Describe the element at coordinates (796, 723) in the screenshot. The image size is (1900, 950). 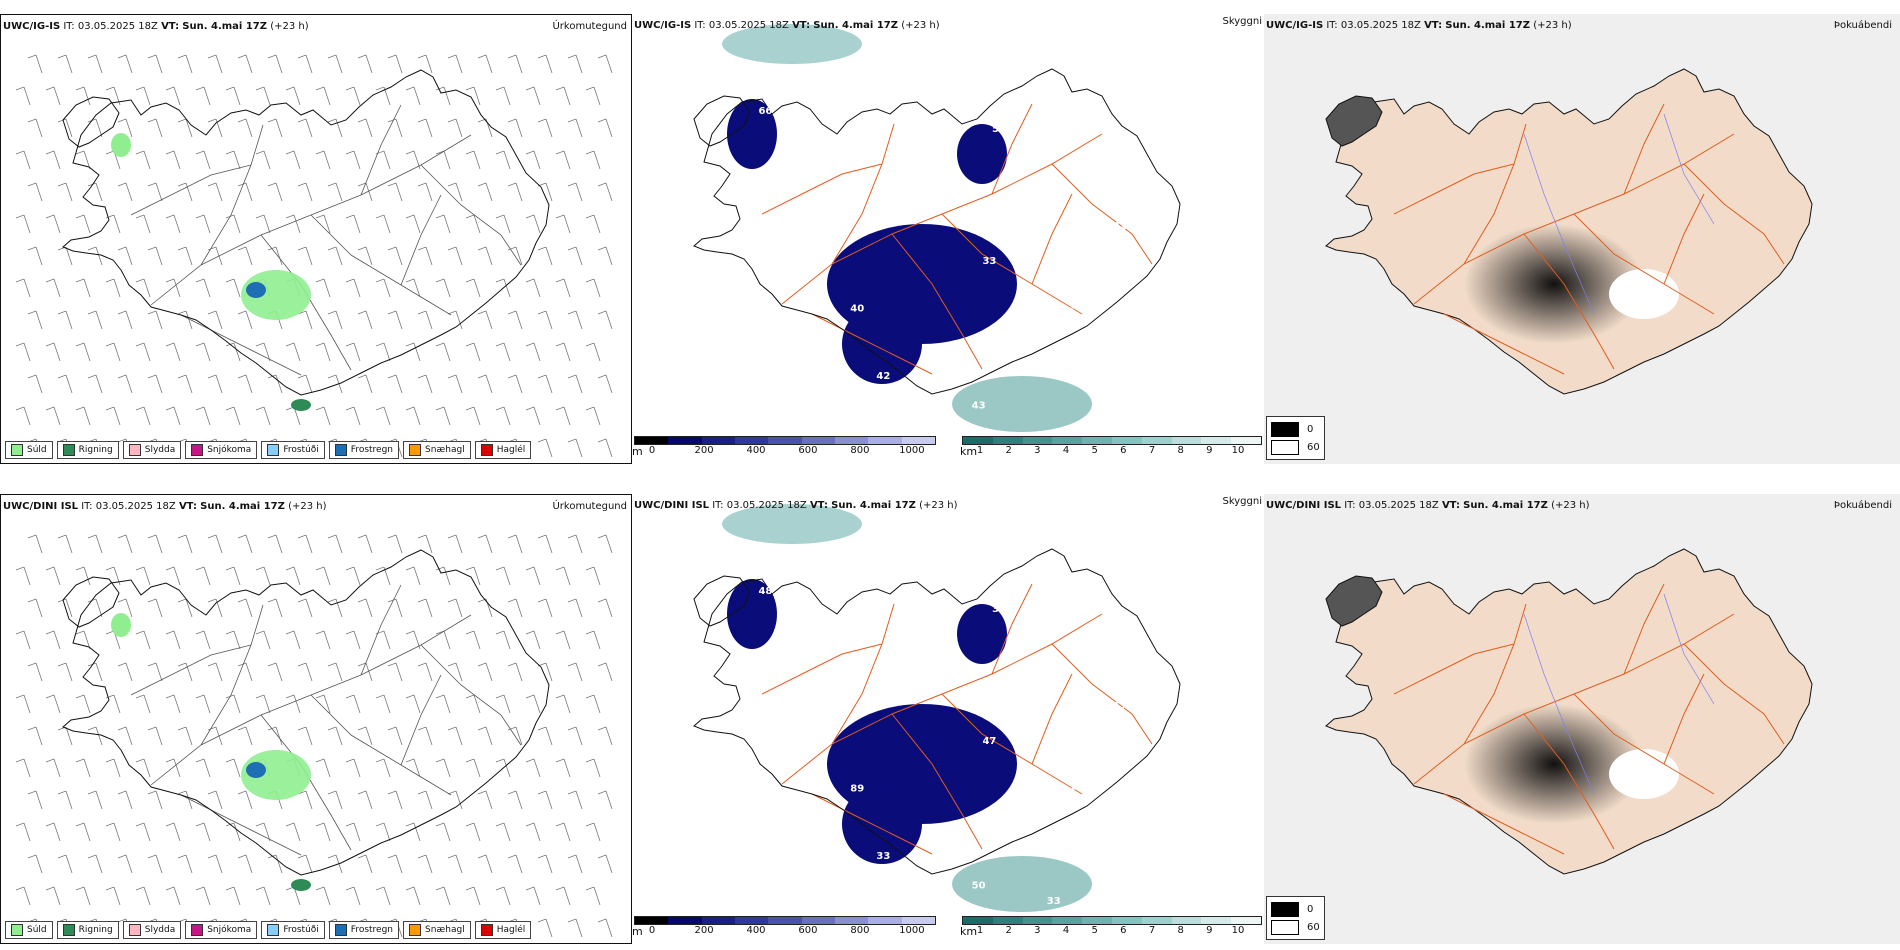
I see `cloud-height-label: 38` at that location.